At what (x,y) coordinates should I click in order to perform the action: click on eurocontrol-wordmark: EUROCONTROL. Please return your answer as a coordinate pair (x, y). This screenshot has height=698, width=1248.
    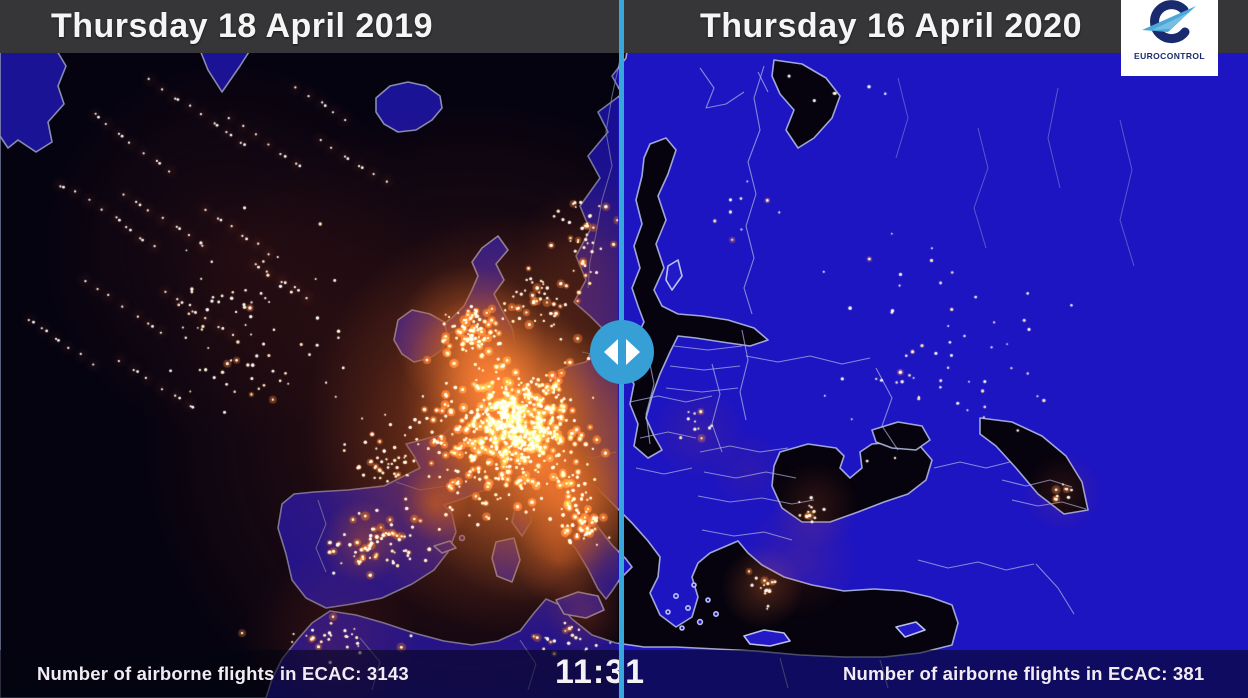
    Looking at the image, I should click on (1169, 56).